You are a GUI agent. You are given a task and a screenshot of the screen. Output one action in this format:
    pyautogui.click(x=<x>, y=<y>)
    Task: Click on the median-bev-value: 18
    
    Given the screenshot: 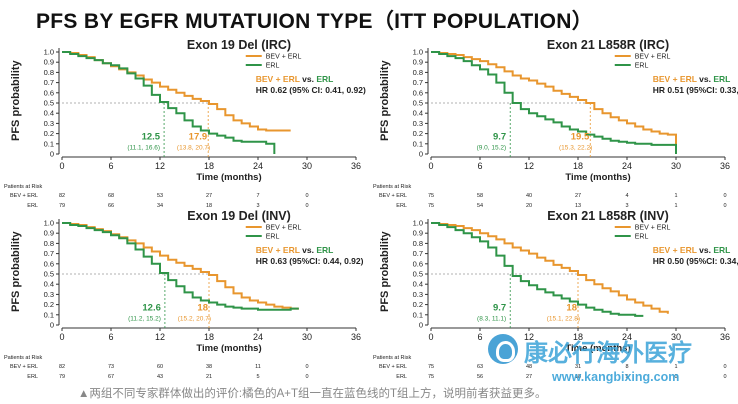 What is the action you would take?
    pyautogui.click(x=571, y=308)
    